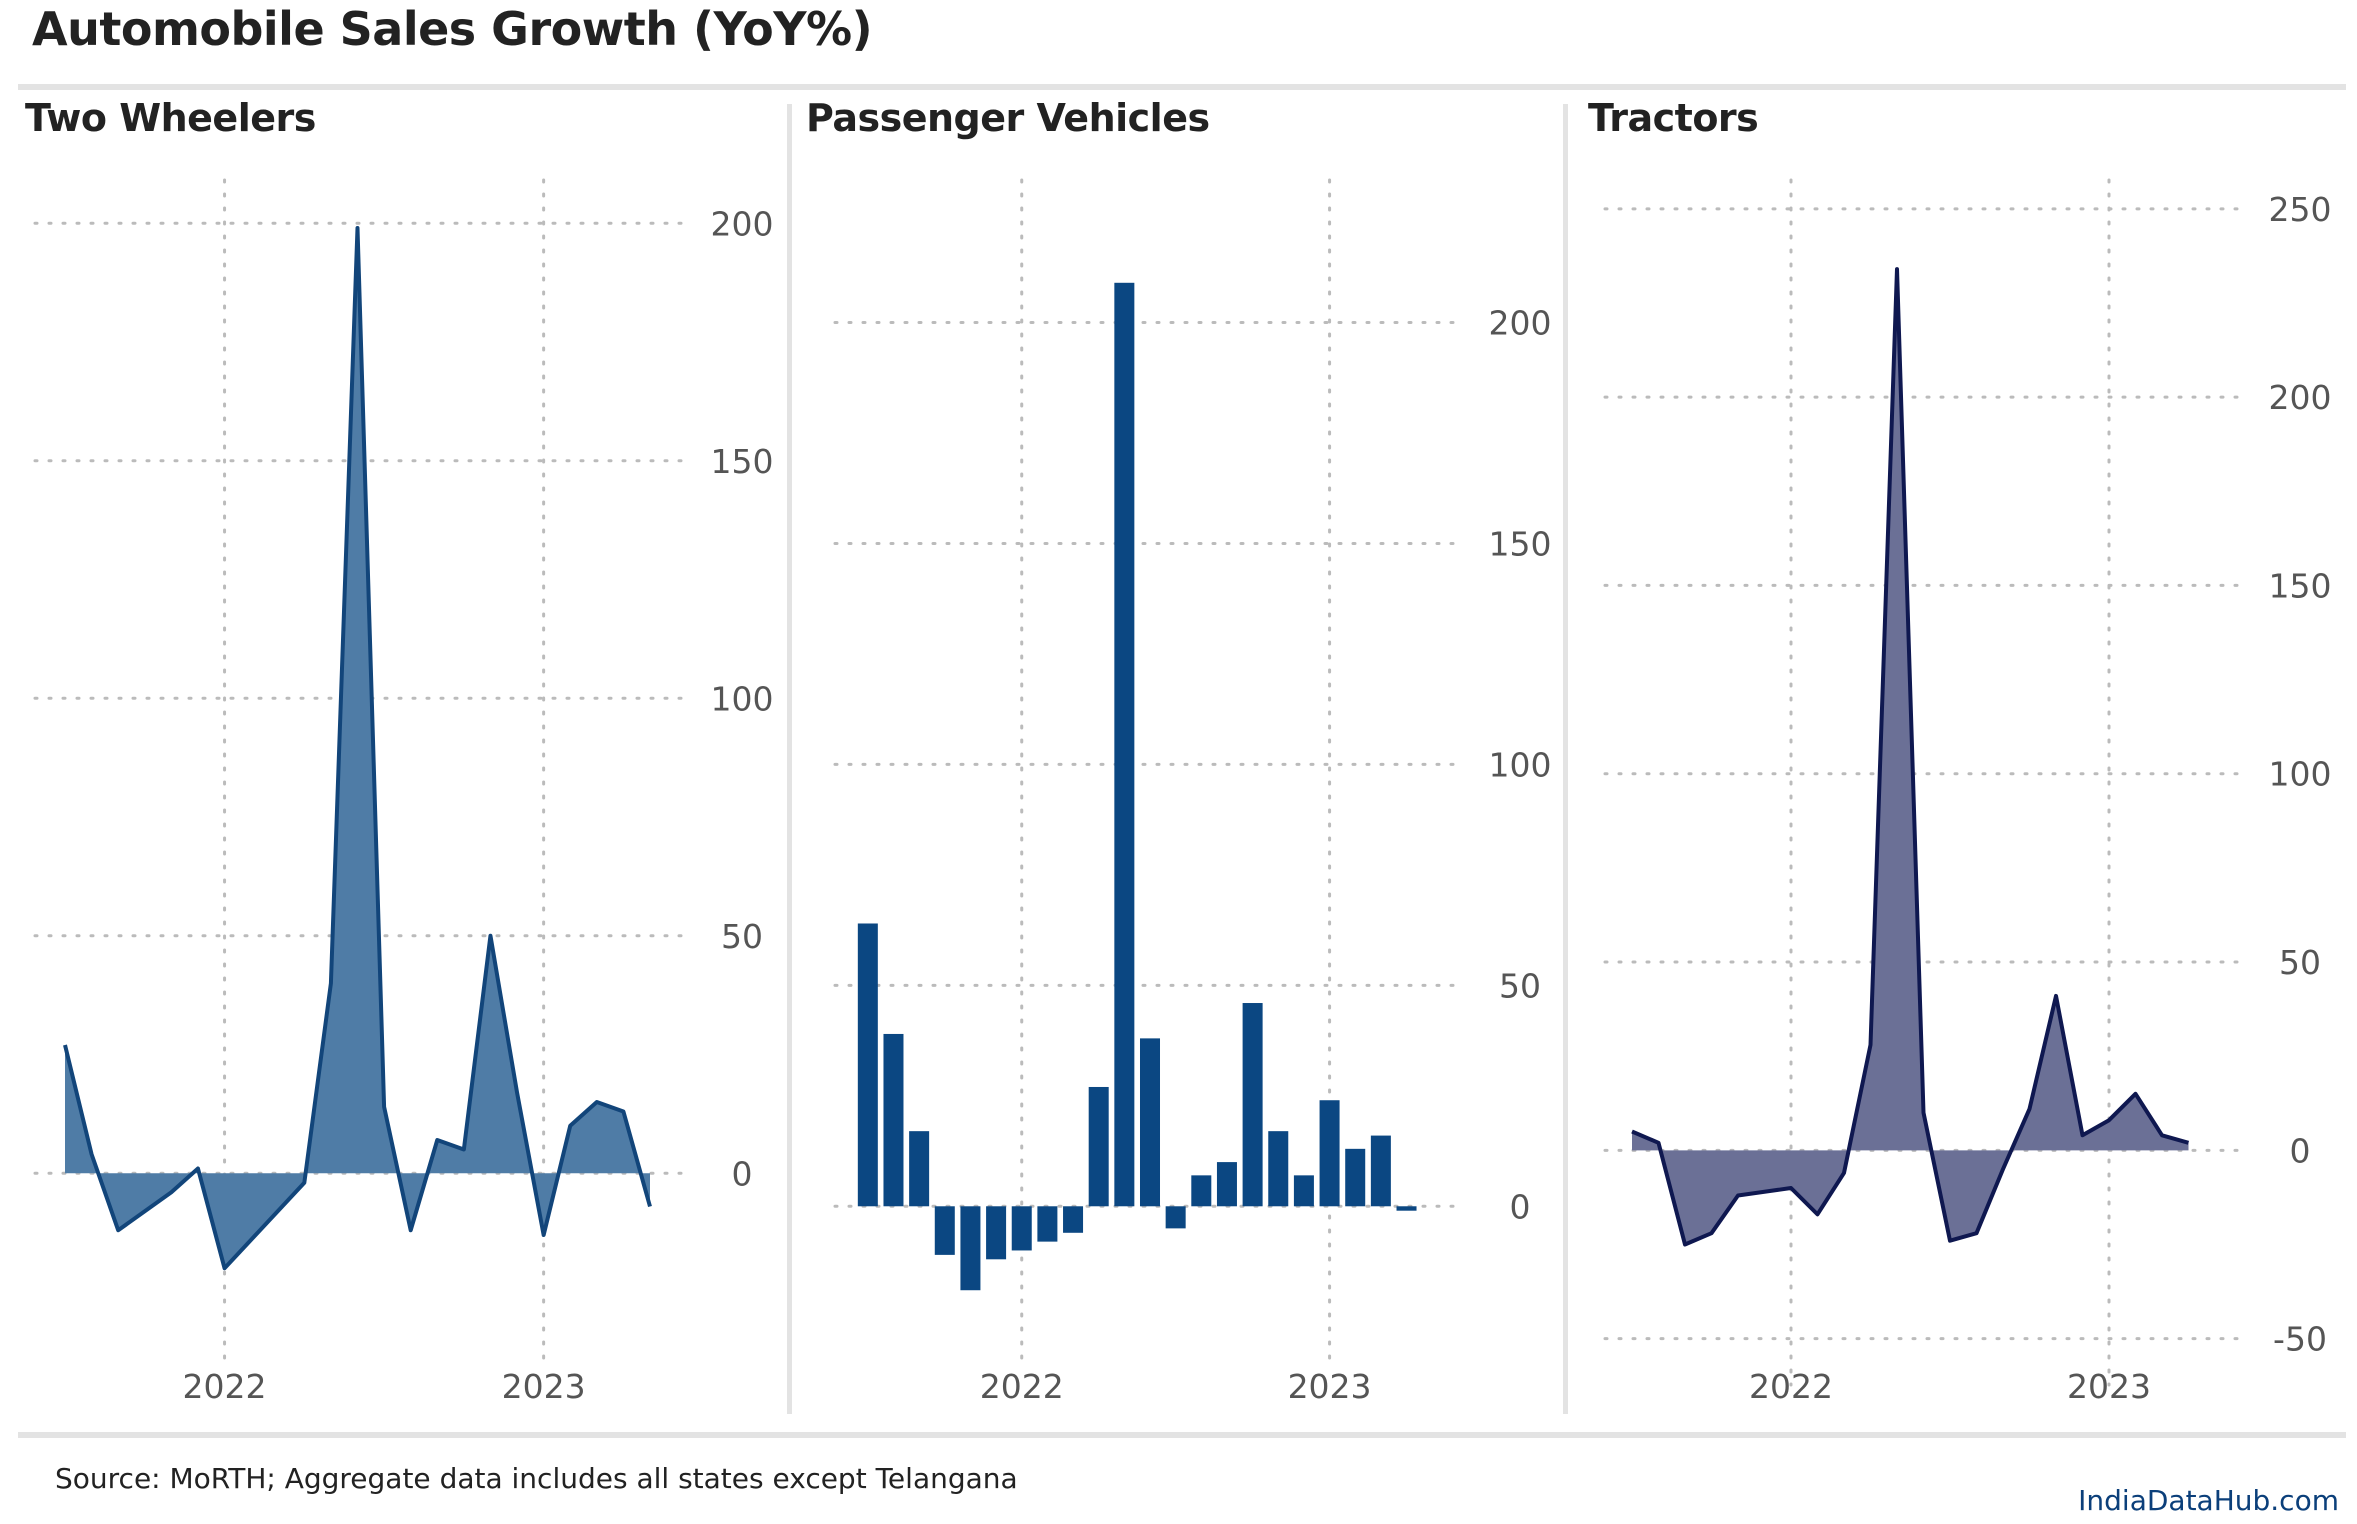 The height and width of the screenshot is (1524, 2357). Describe the element at coordinates (2300, 209) in the screenshot. I see `y-tick-label: 250` at that location.